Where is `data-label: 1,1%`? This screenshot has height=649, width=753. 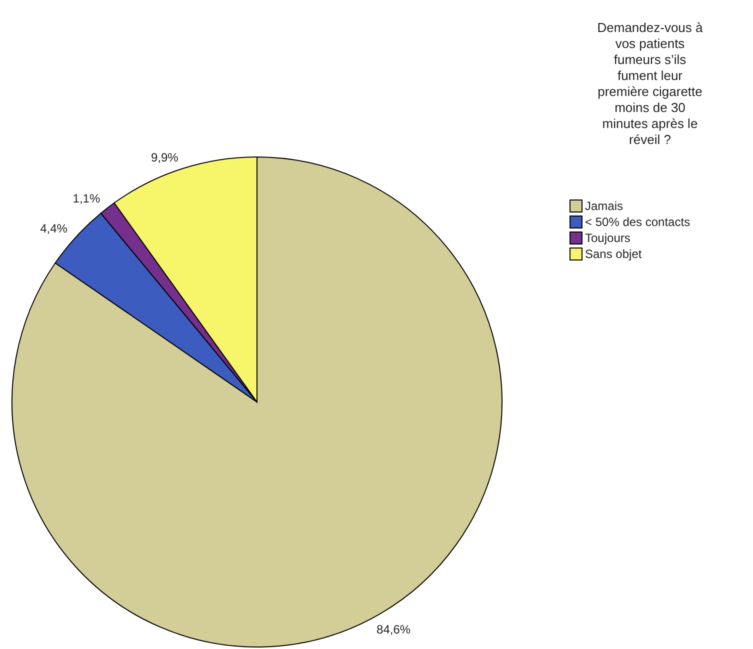
data-label: 1,1% is located at coordinates (86, 199).